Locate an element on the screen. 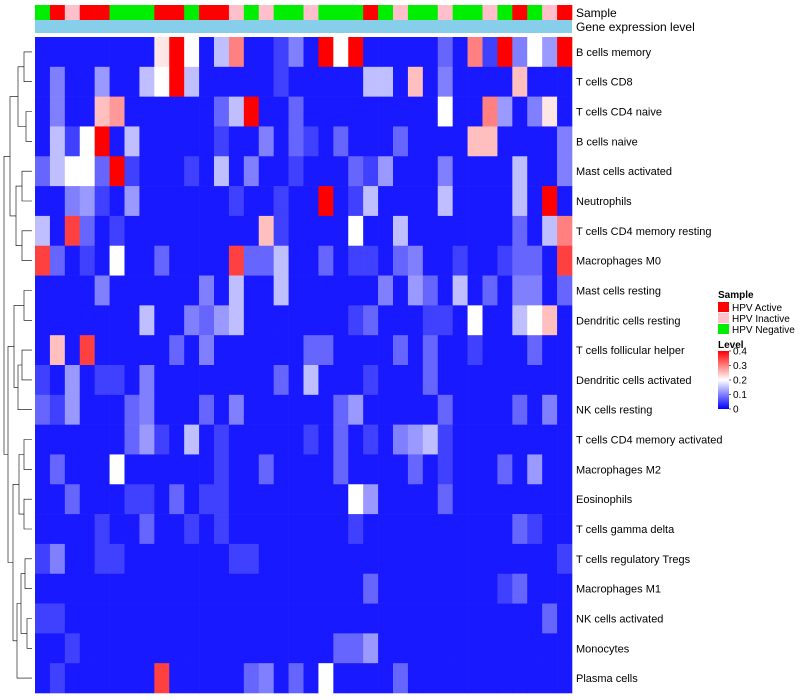 Image resolution: width=800 pixels, height=700 pixels. column-annotations is located at coordinates (304, 19).